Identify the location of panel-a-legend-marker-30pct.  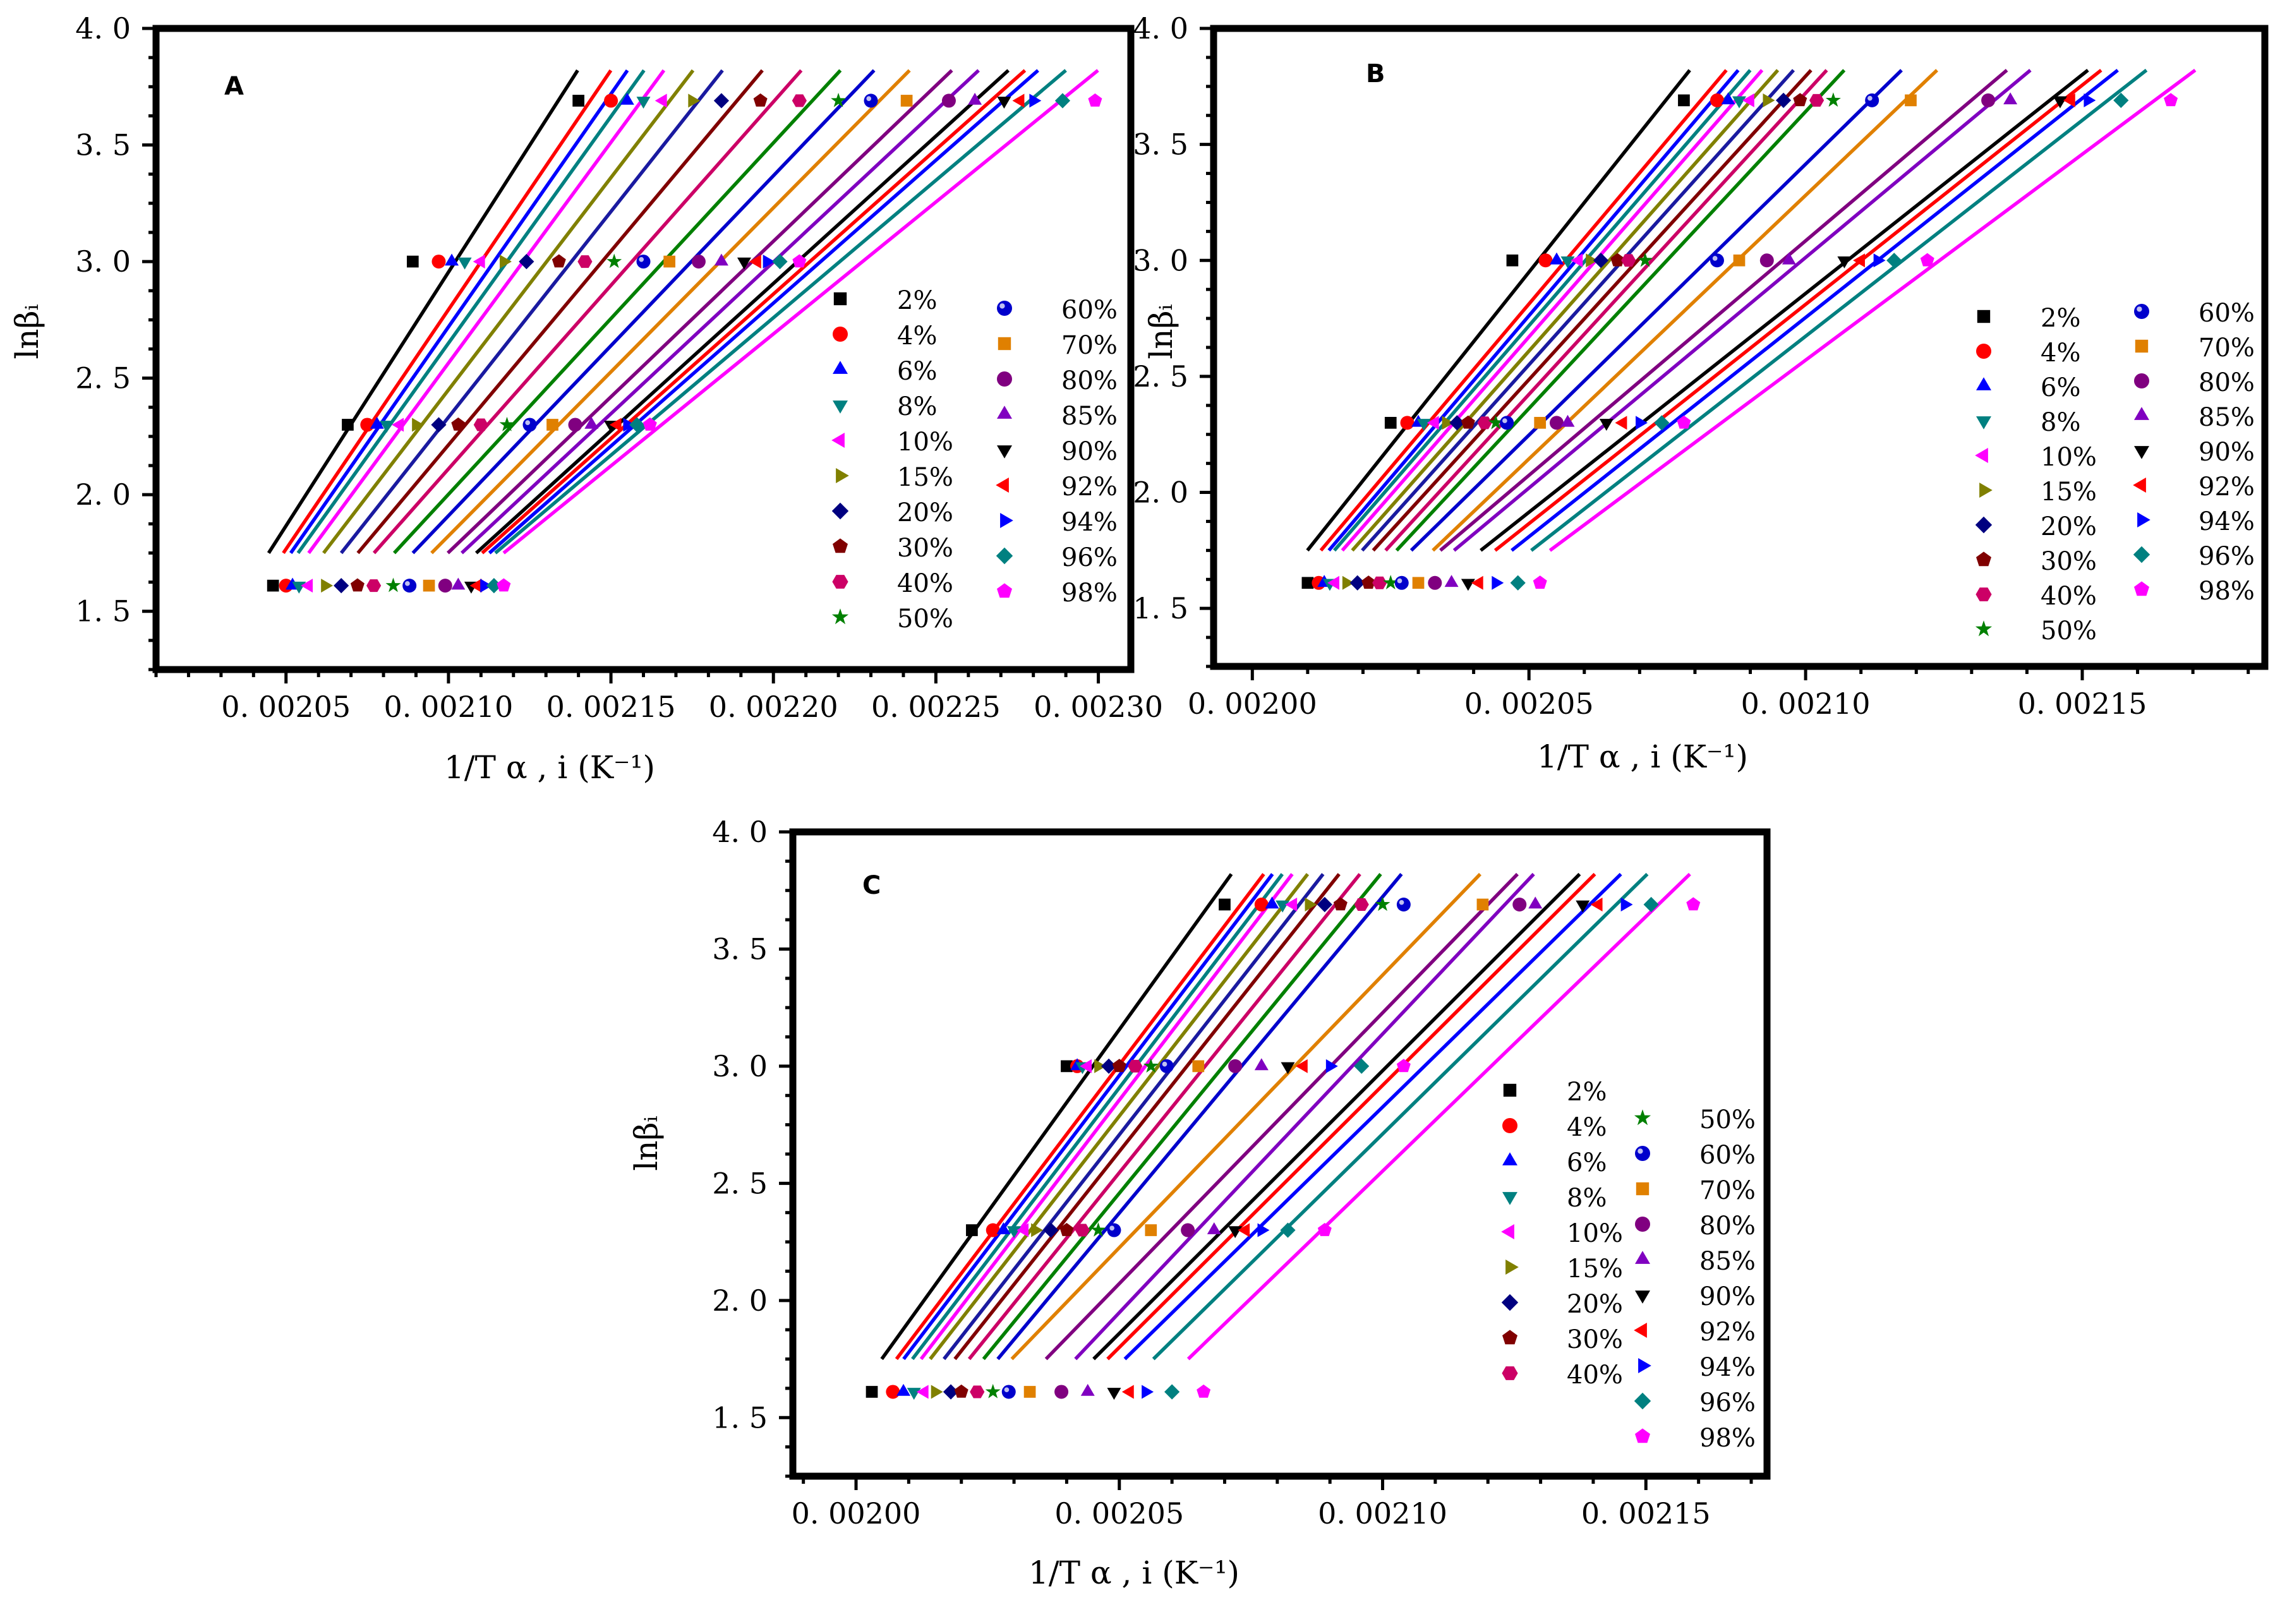
(840, 545).